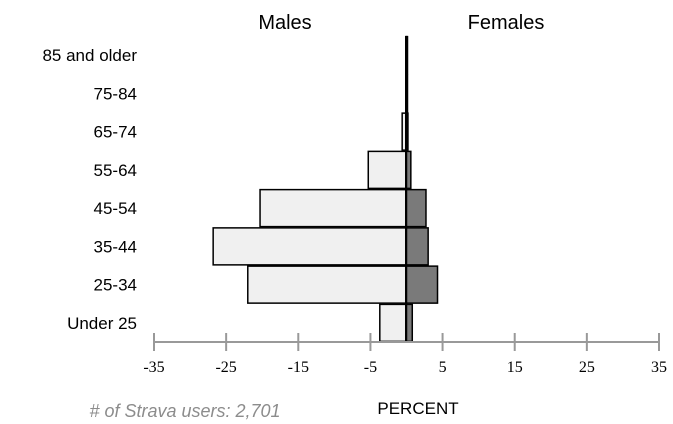 The image size is (673, 424). What do you see at coordinates (587, 367) in the screenshot?
I see `x-tick-label: 25` at bounding box center [587, 367].